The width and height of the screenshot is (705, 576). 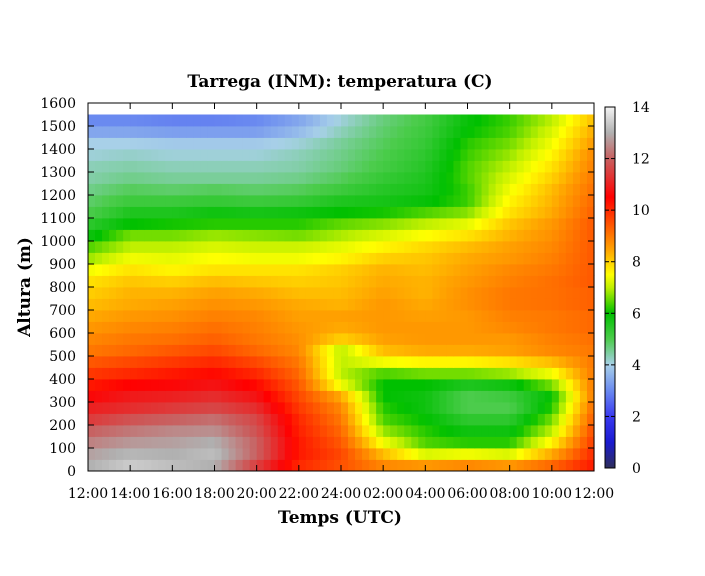 What do you see at coordinates (88, 494) in the screenshot?
I see `x-tick-label: 12:00` at bounding box center [88, 494].